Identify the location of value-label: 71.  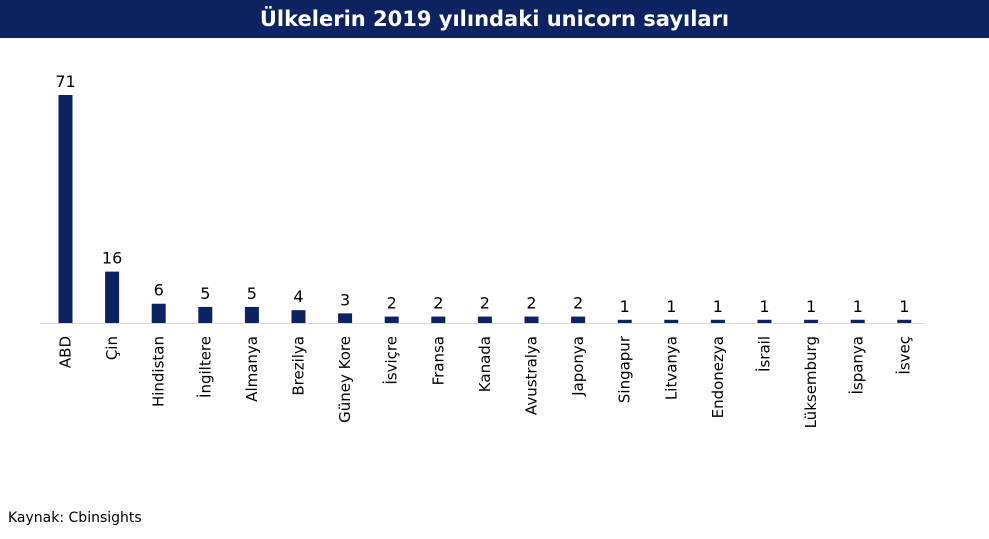
(65, 81).